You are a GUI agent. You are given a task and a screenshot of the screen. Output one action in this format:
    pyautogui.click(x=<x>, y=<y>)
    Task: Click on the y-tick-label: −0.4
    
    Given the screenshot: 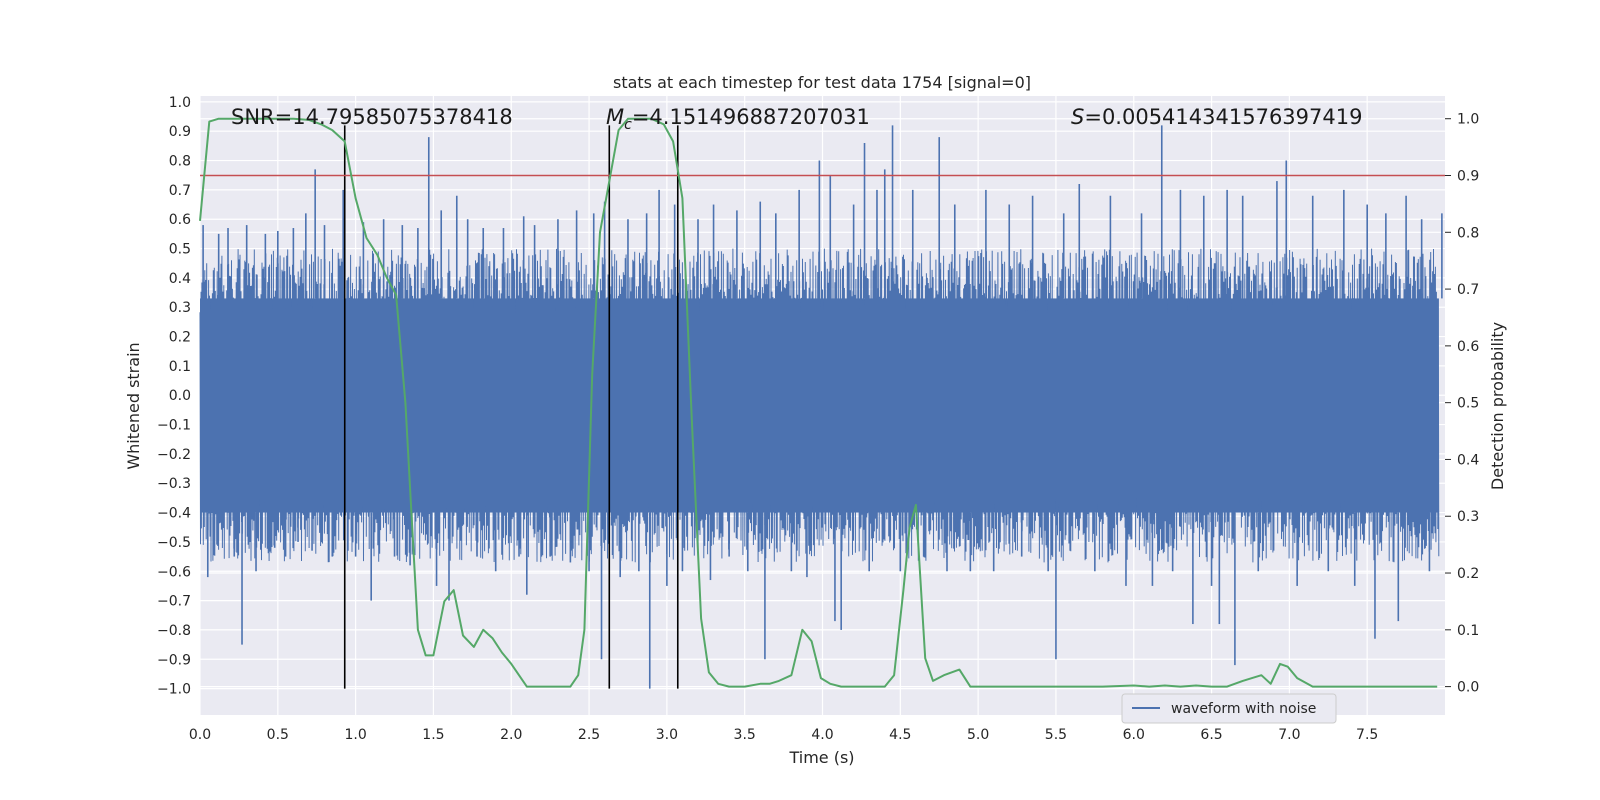 What is the action you would take?
    pyautogui.click(x=174, y=514)
    